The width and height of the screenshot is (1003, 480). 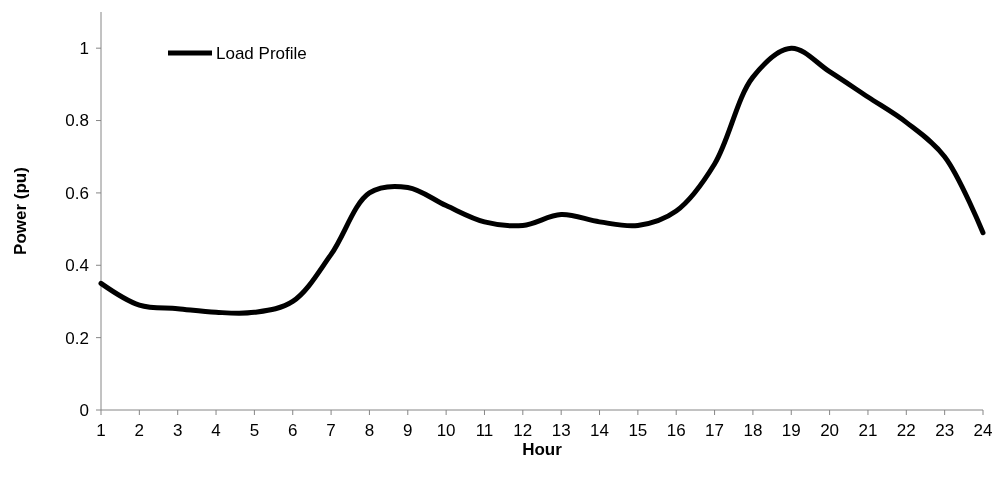 I want to click on x-tick-label: 17, so click(x=715, y=430).